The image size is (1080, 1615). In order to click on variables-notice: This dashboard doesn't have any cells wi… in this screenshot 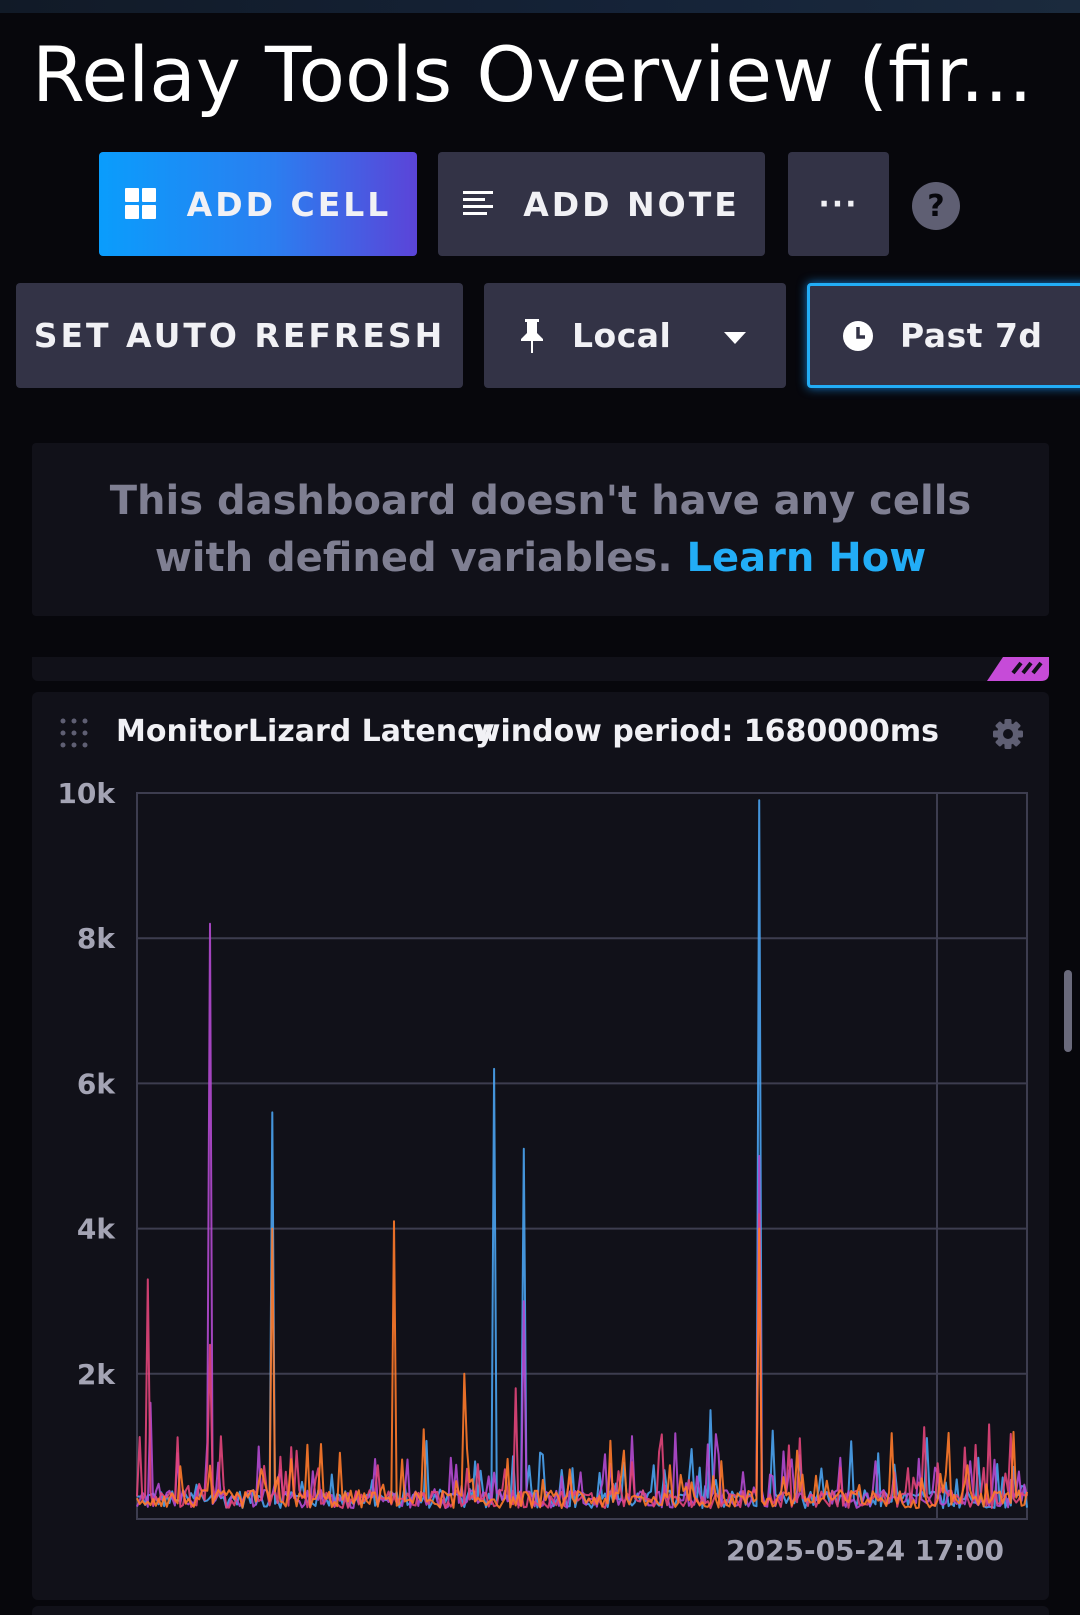, I will do `click(540, 529)`.